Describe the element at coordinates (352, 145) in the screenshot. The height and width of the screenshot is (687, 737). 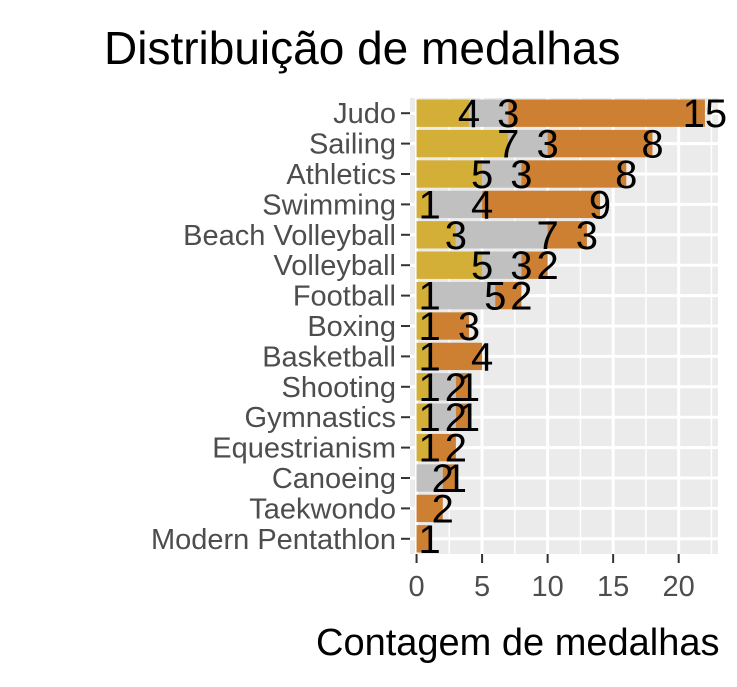
I see `y-tick-label: Sailing` at that location.